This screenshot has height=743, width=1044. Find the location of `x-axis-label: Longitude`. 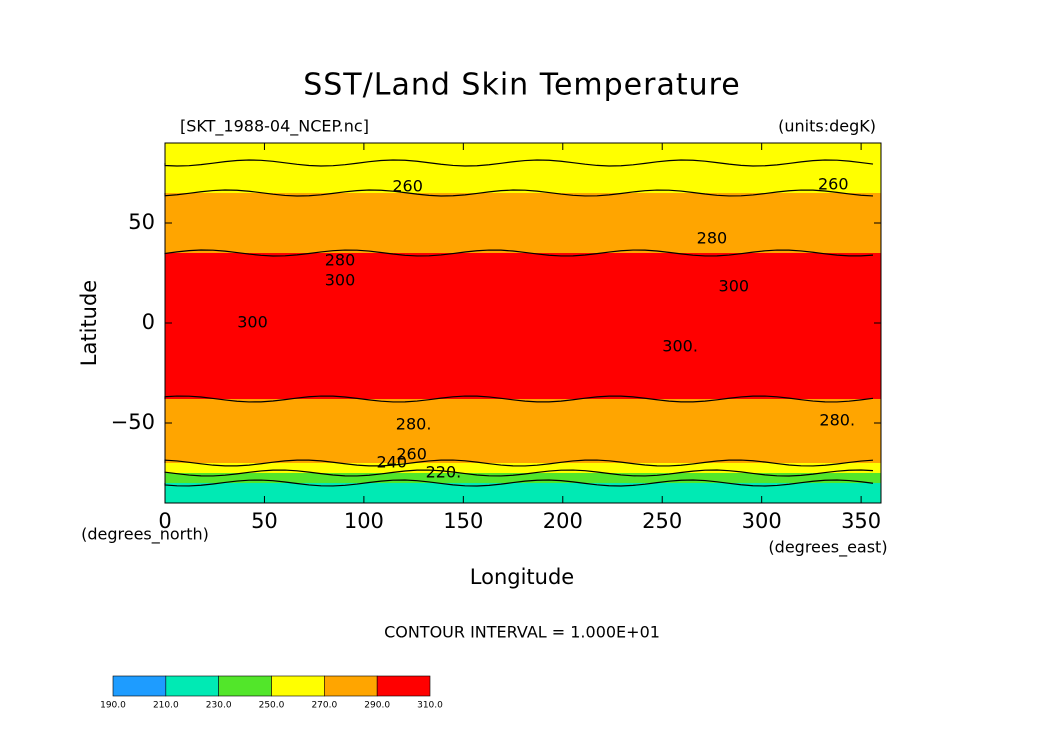

x-axis-label: Longitude is located at coordinates (522, 577).